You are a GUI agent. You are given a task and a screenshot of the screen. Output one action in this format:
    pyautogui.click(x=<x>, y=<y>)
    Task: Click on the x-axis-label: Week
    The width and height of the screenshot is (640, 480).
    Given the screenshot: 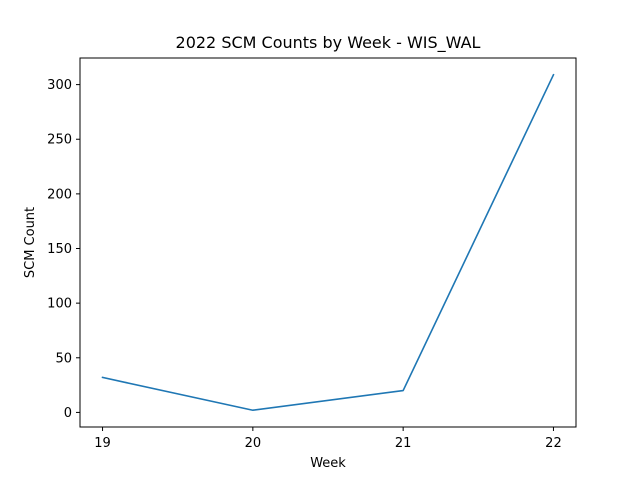 What is the action you would take?
    pyautogui.click(x=328, y=463)
    